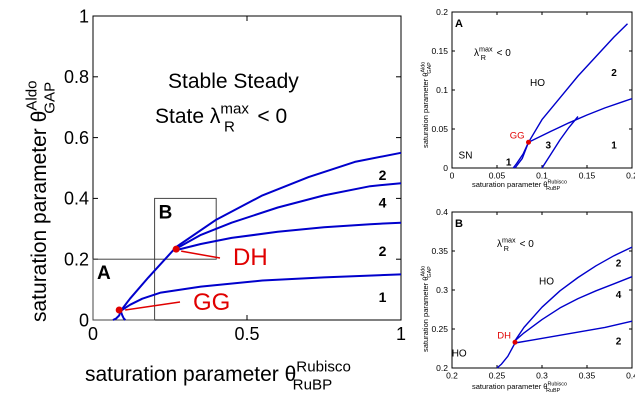 The width and height of the screenshot is (635, 394). What do you see at coordinates (459, 224) in the screenshot?
I see `panel-label-b: B` at bounding box center [459, 224].